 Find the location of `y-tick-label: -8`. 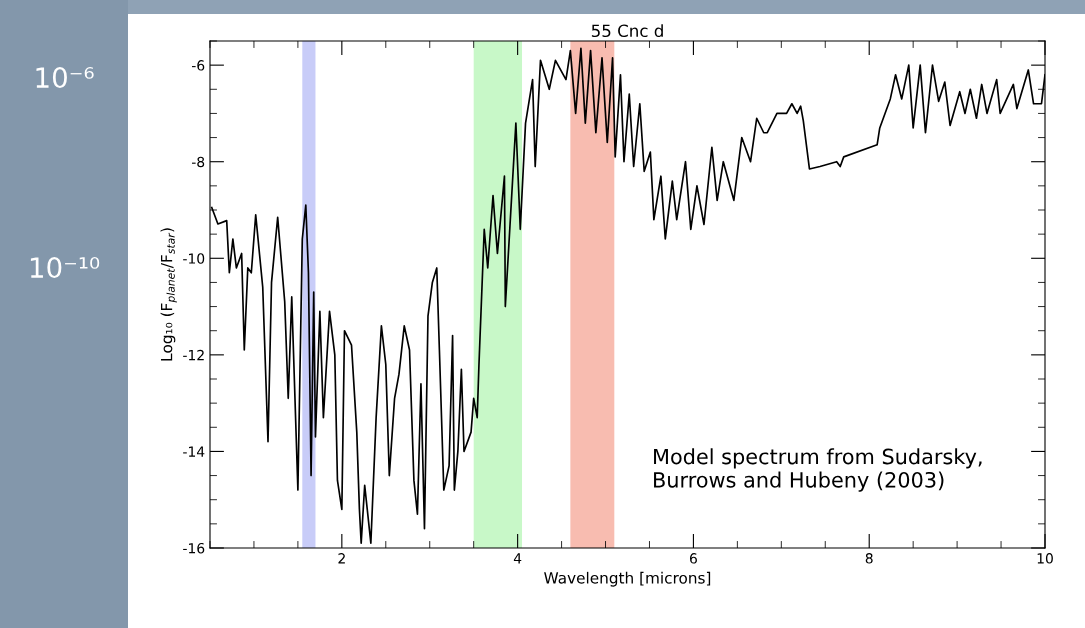

y-tick-label: -8 is located at coordinates (198, 162).